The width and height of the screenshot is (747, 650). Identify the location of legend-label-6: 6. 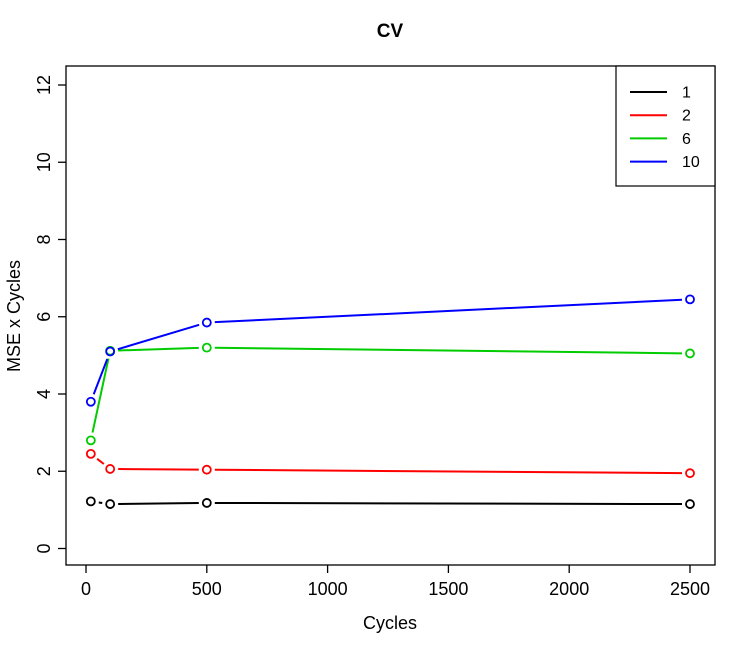
(686, 139).